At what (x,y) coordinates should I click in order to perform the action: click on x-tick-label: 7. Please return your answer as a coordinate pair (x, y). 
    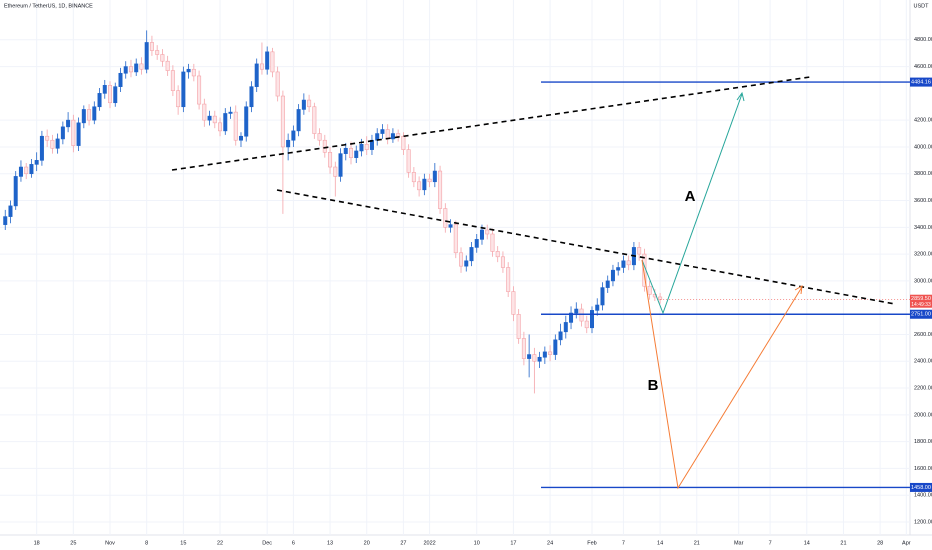
    Looking at the image, I should click on (623, 543).